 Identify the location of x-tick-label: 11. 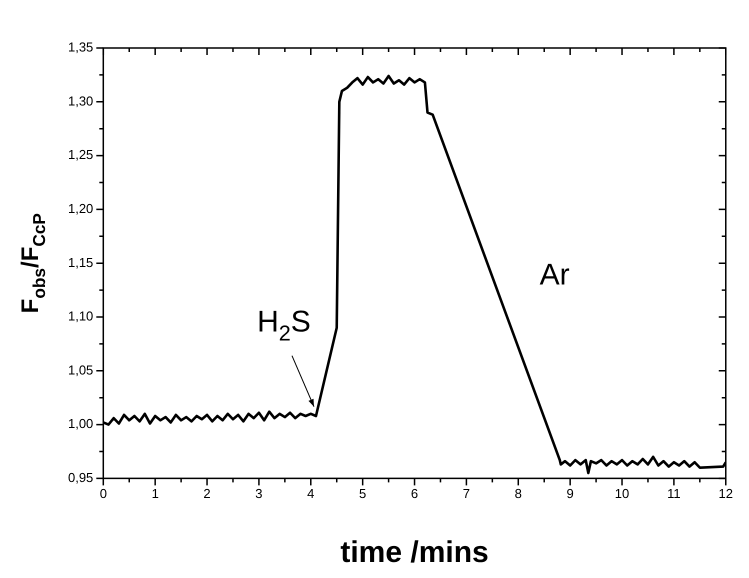
(674, 493).